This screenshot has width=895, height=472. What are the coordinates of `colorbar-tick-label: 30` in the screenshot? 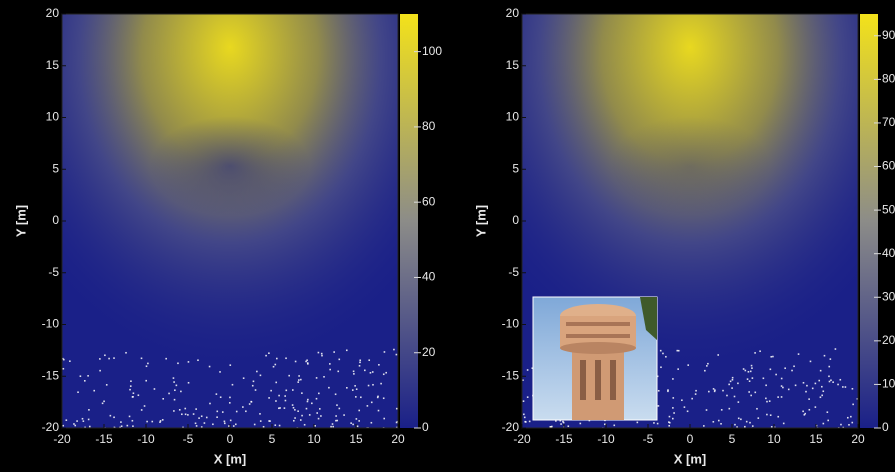 It's located at (888, 296).